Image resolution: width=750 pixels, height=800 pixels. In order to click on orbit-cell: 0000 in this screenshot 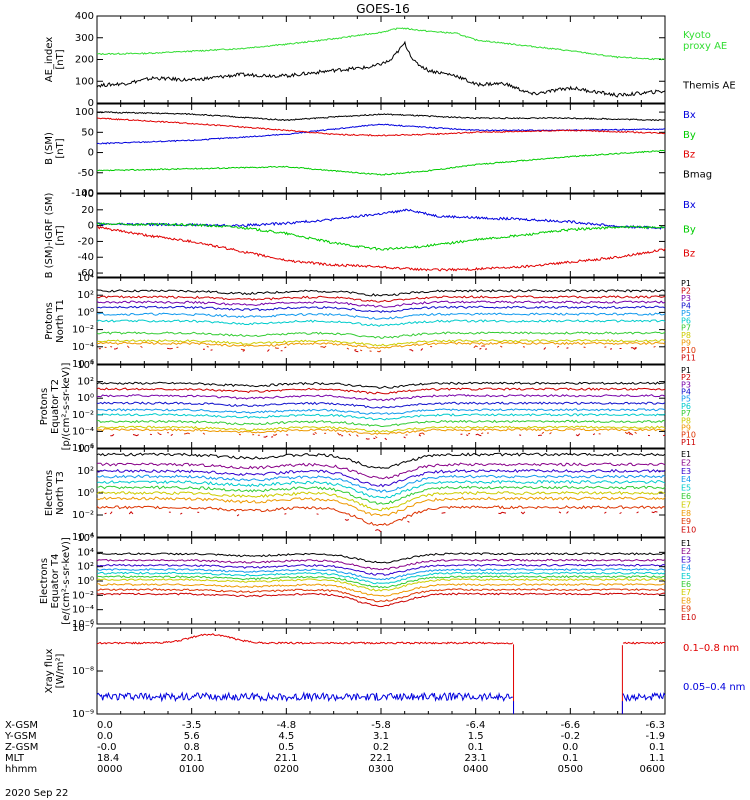, I will do `click(109, 769)`.